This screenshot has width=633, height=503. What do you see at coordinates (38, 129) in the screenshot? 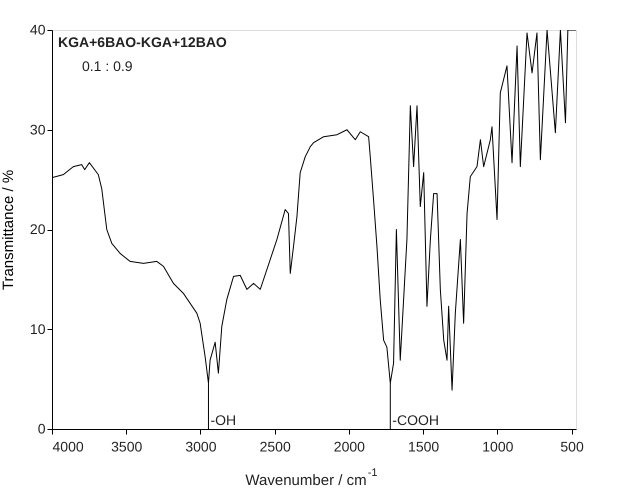
I see `y-tick-label: 30` at bounding box center [38, 129].